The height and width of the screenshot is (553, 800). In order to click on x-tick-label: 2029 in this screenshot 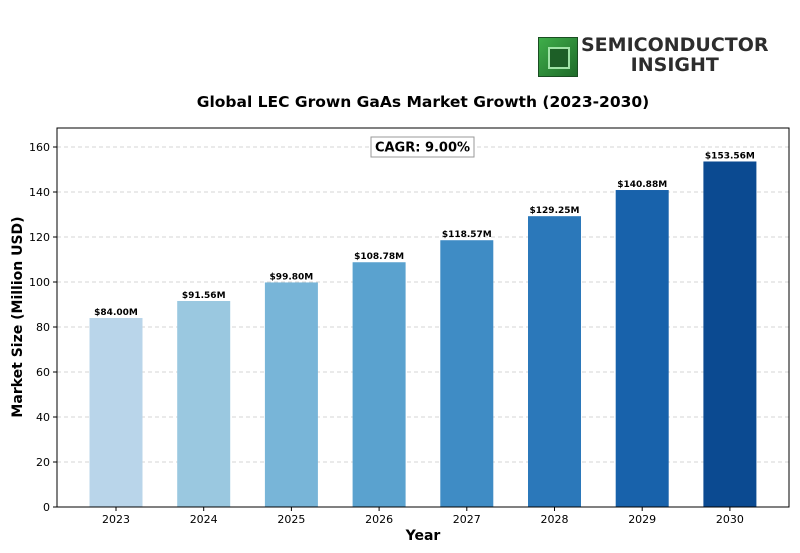, I will do `click(642, 519)`.